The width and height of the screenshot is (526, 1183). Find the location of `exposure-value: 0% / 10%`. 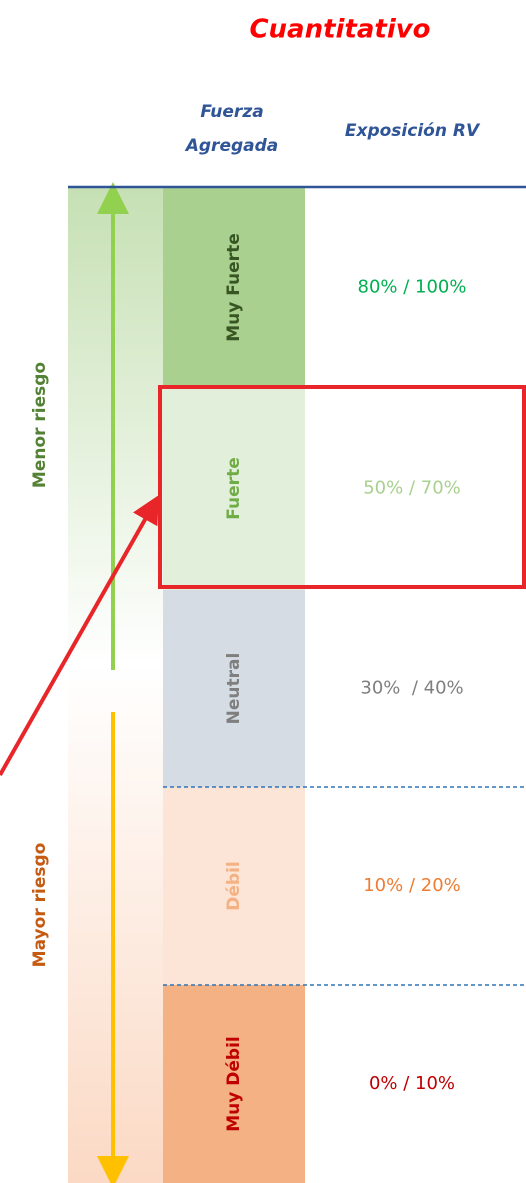

exposure-value: 0% / 10% is located at coordinates (412, 1083).